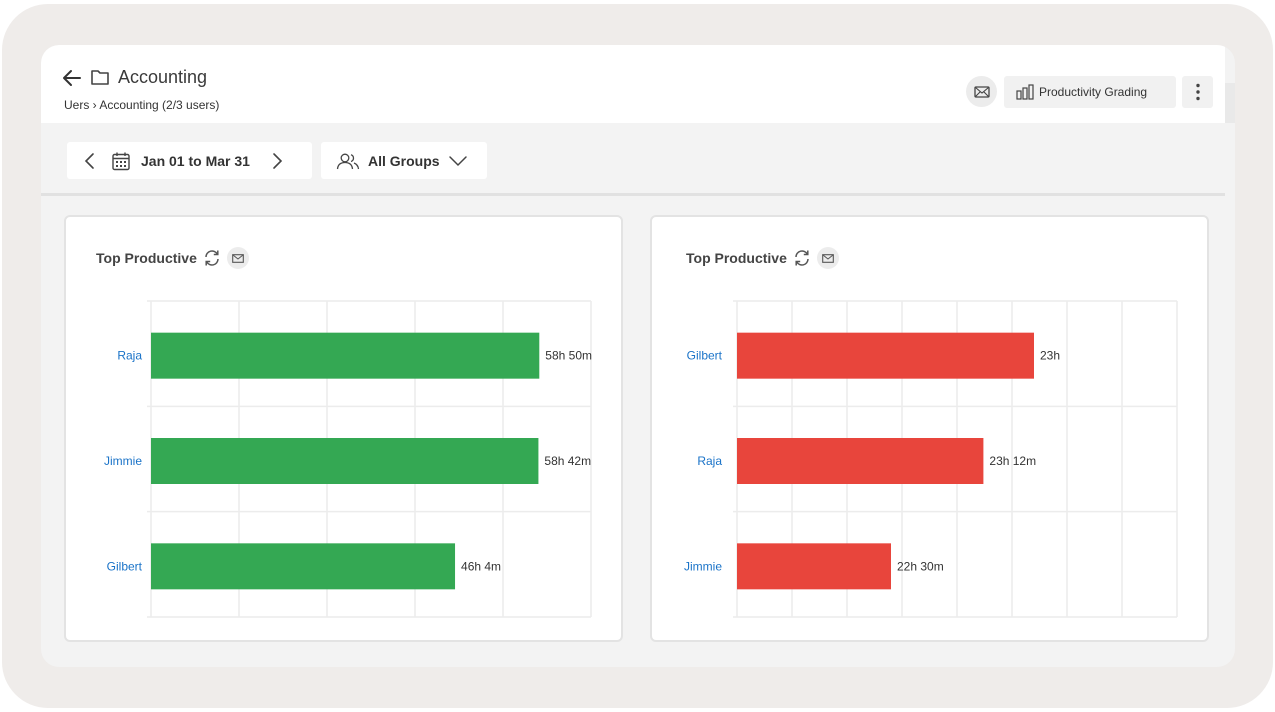 Image resolution: width=1275 pixels, height=712 pixels. What do you see at coordinates (121, 161) in the screenshot?
I see `calendar-icon` at bounding box center [121, 161].